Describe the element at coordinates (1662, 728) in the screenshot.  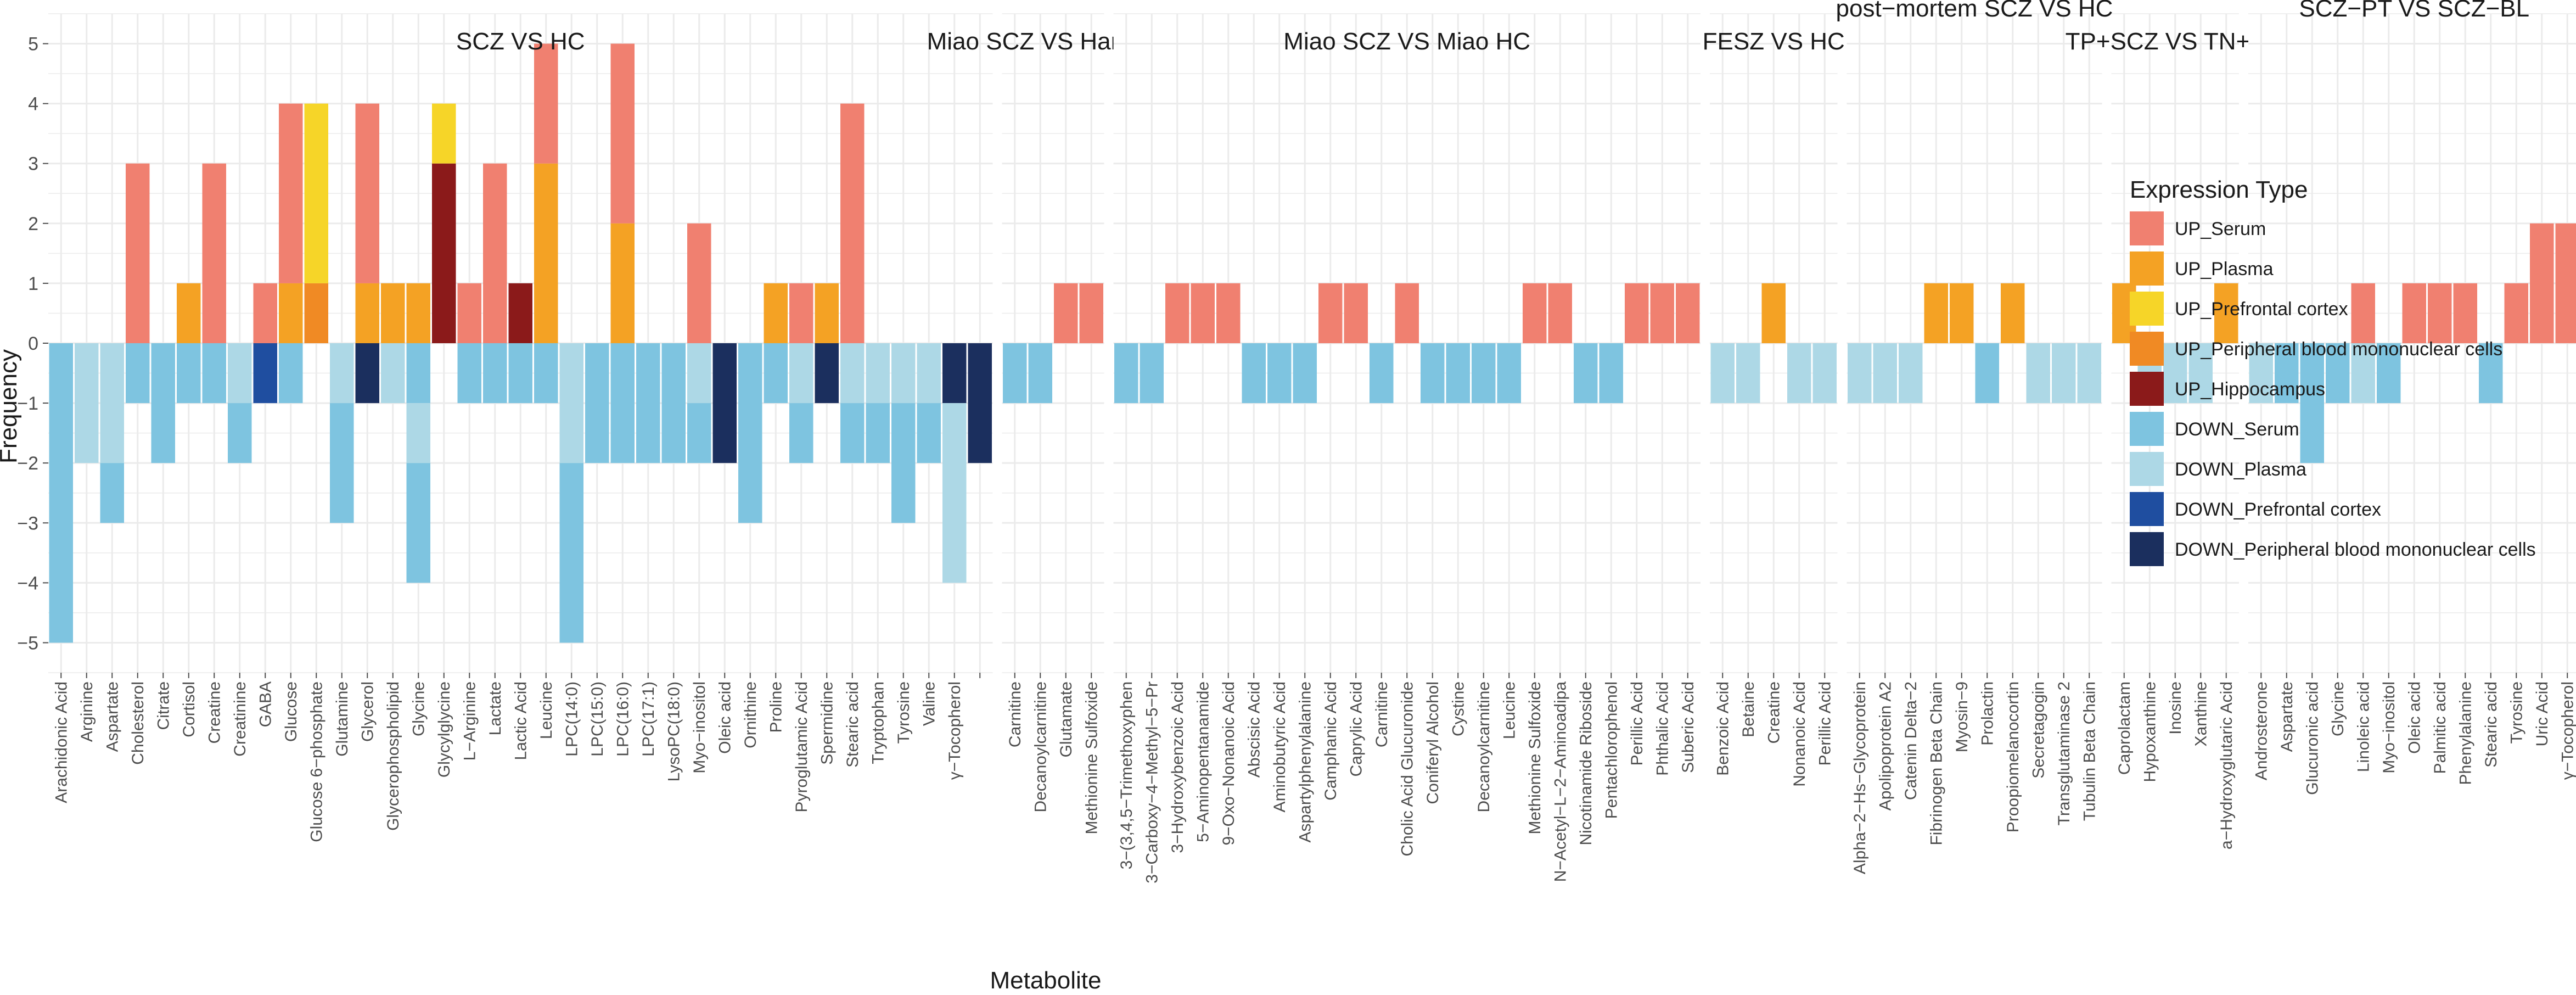
I see `x-tick-label: Phthalic Acid` at that location.